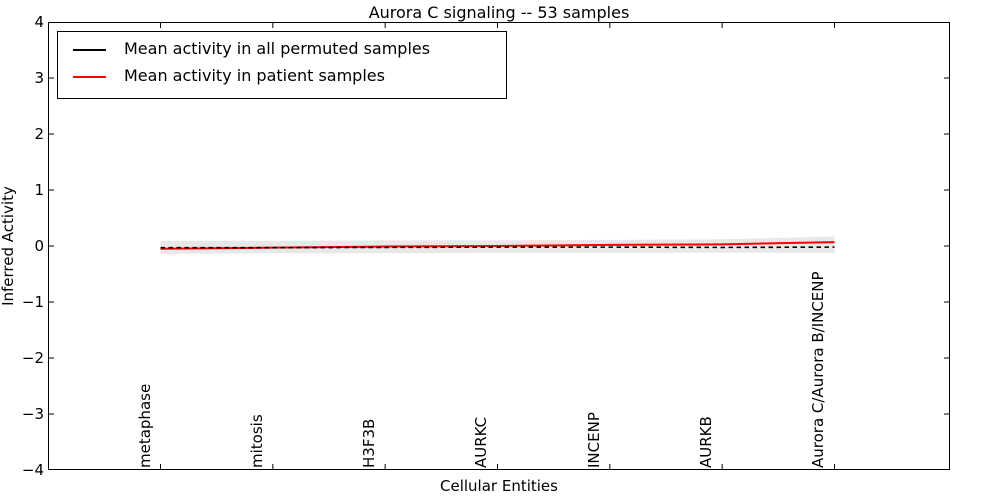 The height and width of the screenshot is (500, 1000). What do you see at coordinates (8, 246) in the screenshot?
I see `y-axis-title: Inferred Activity` at bounding box center [8, 246].